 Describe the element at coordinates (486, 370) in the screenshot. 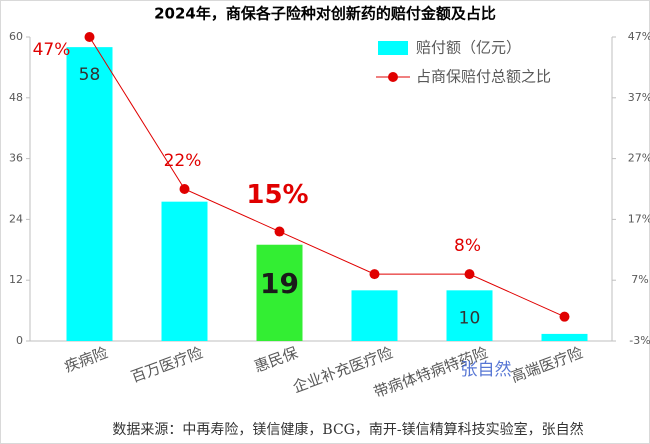

I see `watermark: 张自然` at that location.